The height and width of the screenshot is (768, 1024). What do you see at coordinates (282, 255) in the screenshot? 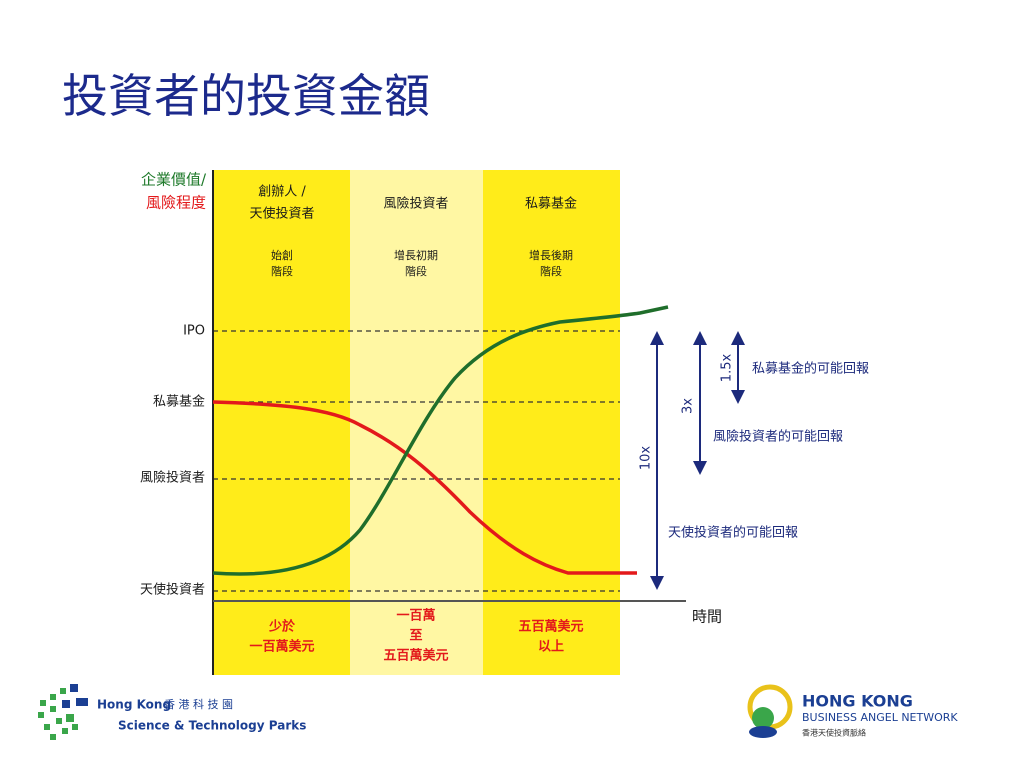
I see `stage-label: 始創` at bounding box center [282, 255].